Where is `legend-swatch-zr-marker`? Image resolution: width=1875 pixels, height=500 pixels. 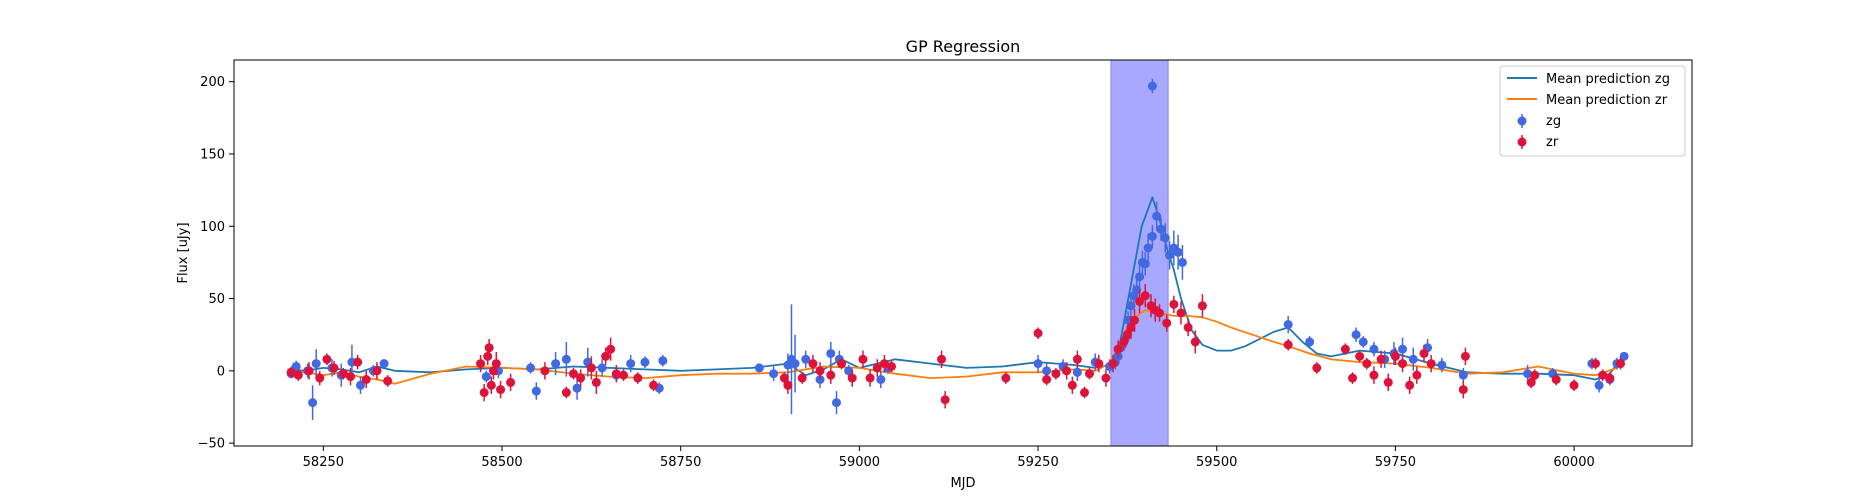 legend-swatch-zr-marker is located at coordinates (1522, 142).